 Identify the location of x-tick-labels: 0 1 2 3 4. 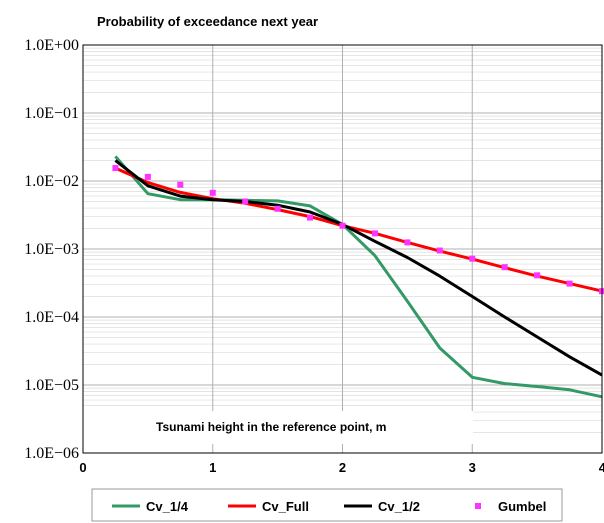
(341, 467).